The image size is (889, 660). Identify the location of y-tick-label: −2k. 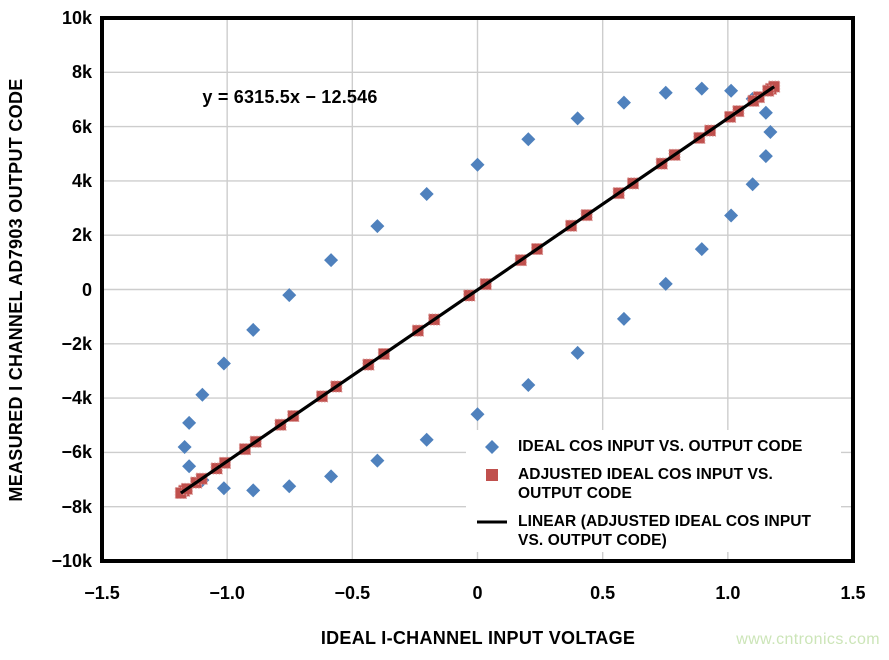
(76, 343).